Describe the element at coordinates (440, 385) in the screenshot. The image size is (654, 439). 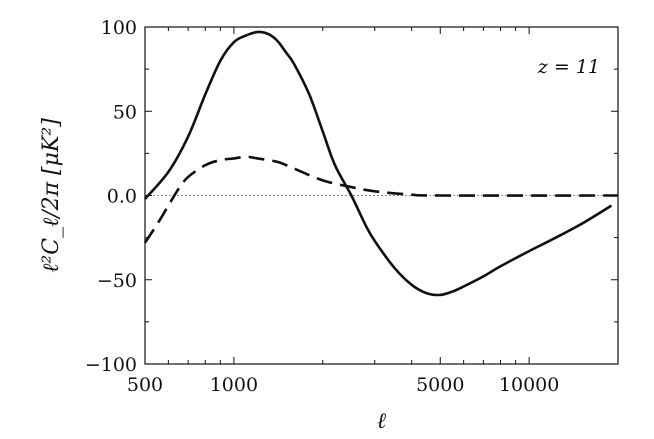
I see `x-tick-label: 5000` at that location.